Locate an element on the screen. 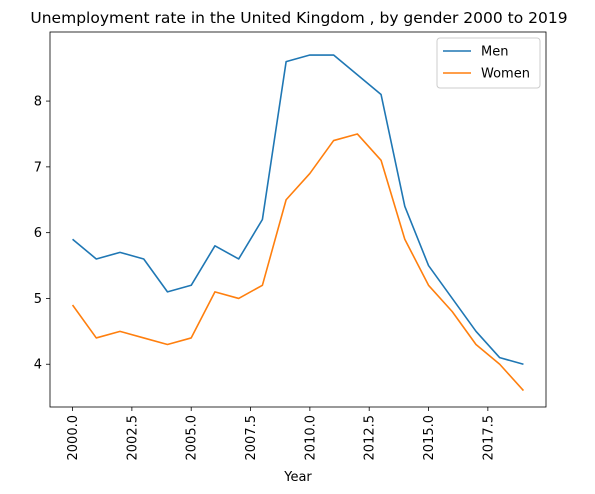 Image resolution: width=595 pixels, height=494 pixels. x-tick-label: 2015.0 is located at coordinates (429, 438).